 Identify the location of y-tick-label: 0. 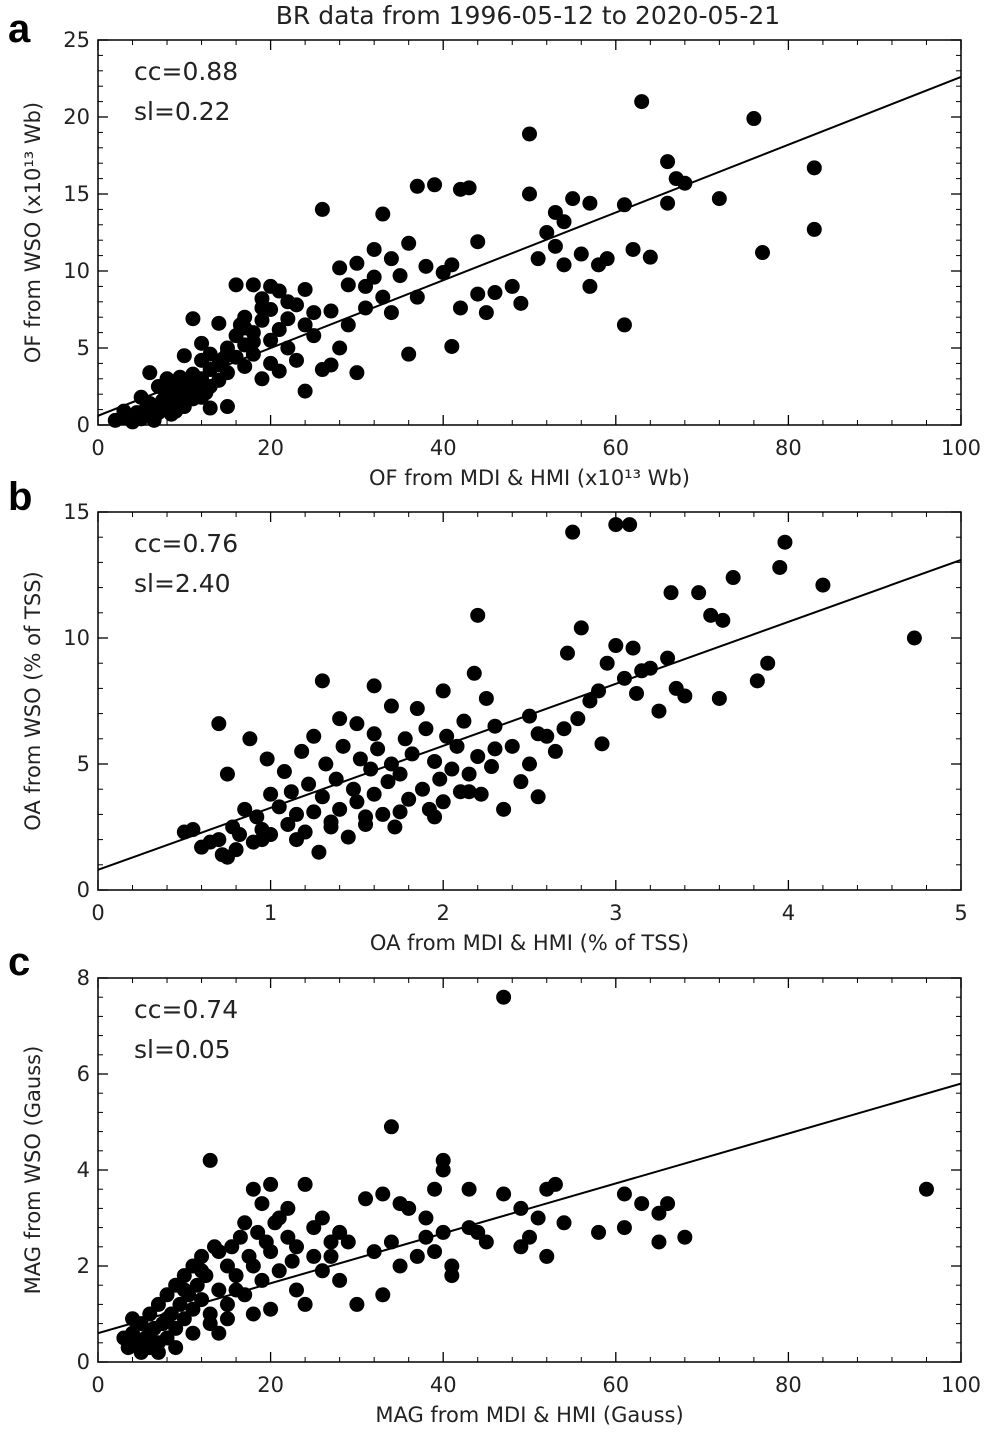
(83, 425).